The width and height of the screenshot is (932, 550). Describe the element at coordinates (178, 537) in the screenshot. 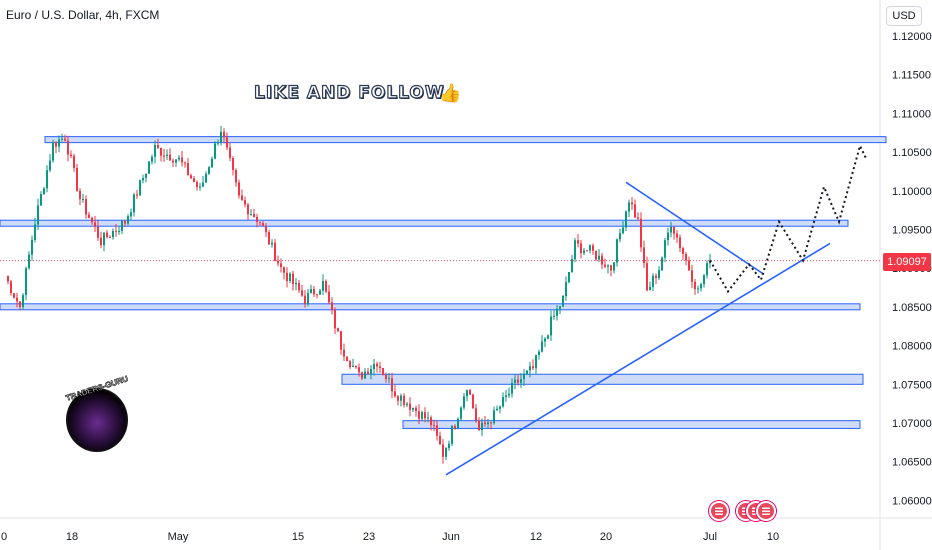

I see `time-axis-tick-label: May` at that location.